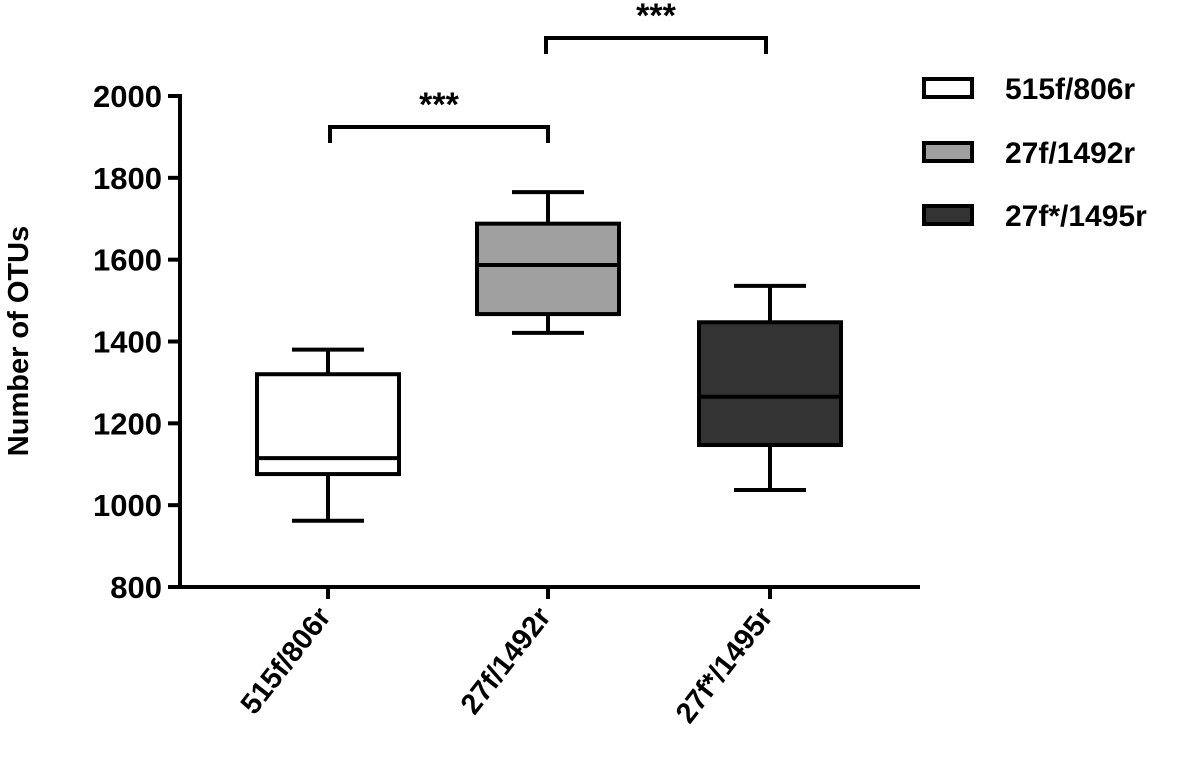  Describe the element at coordinates (127, 260) in the screenshot. I see `y-tick-label: 1600` at that location.